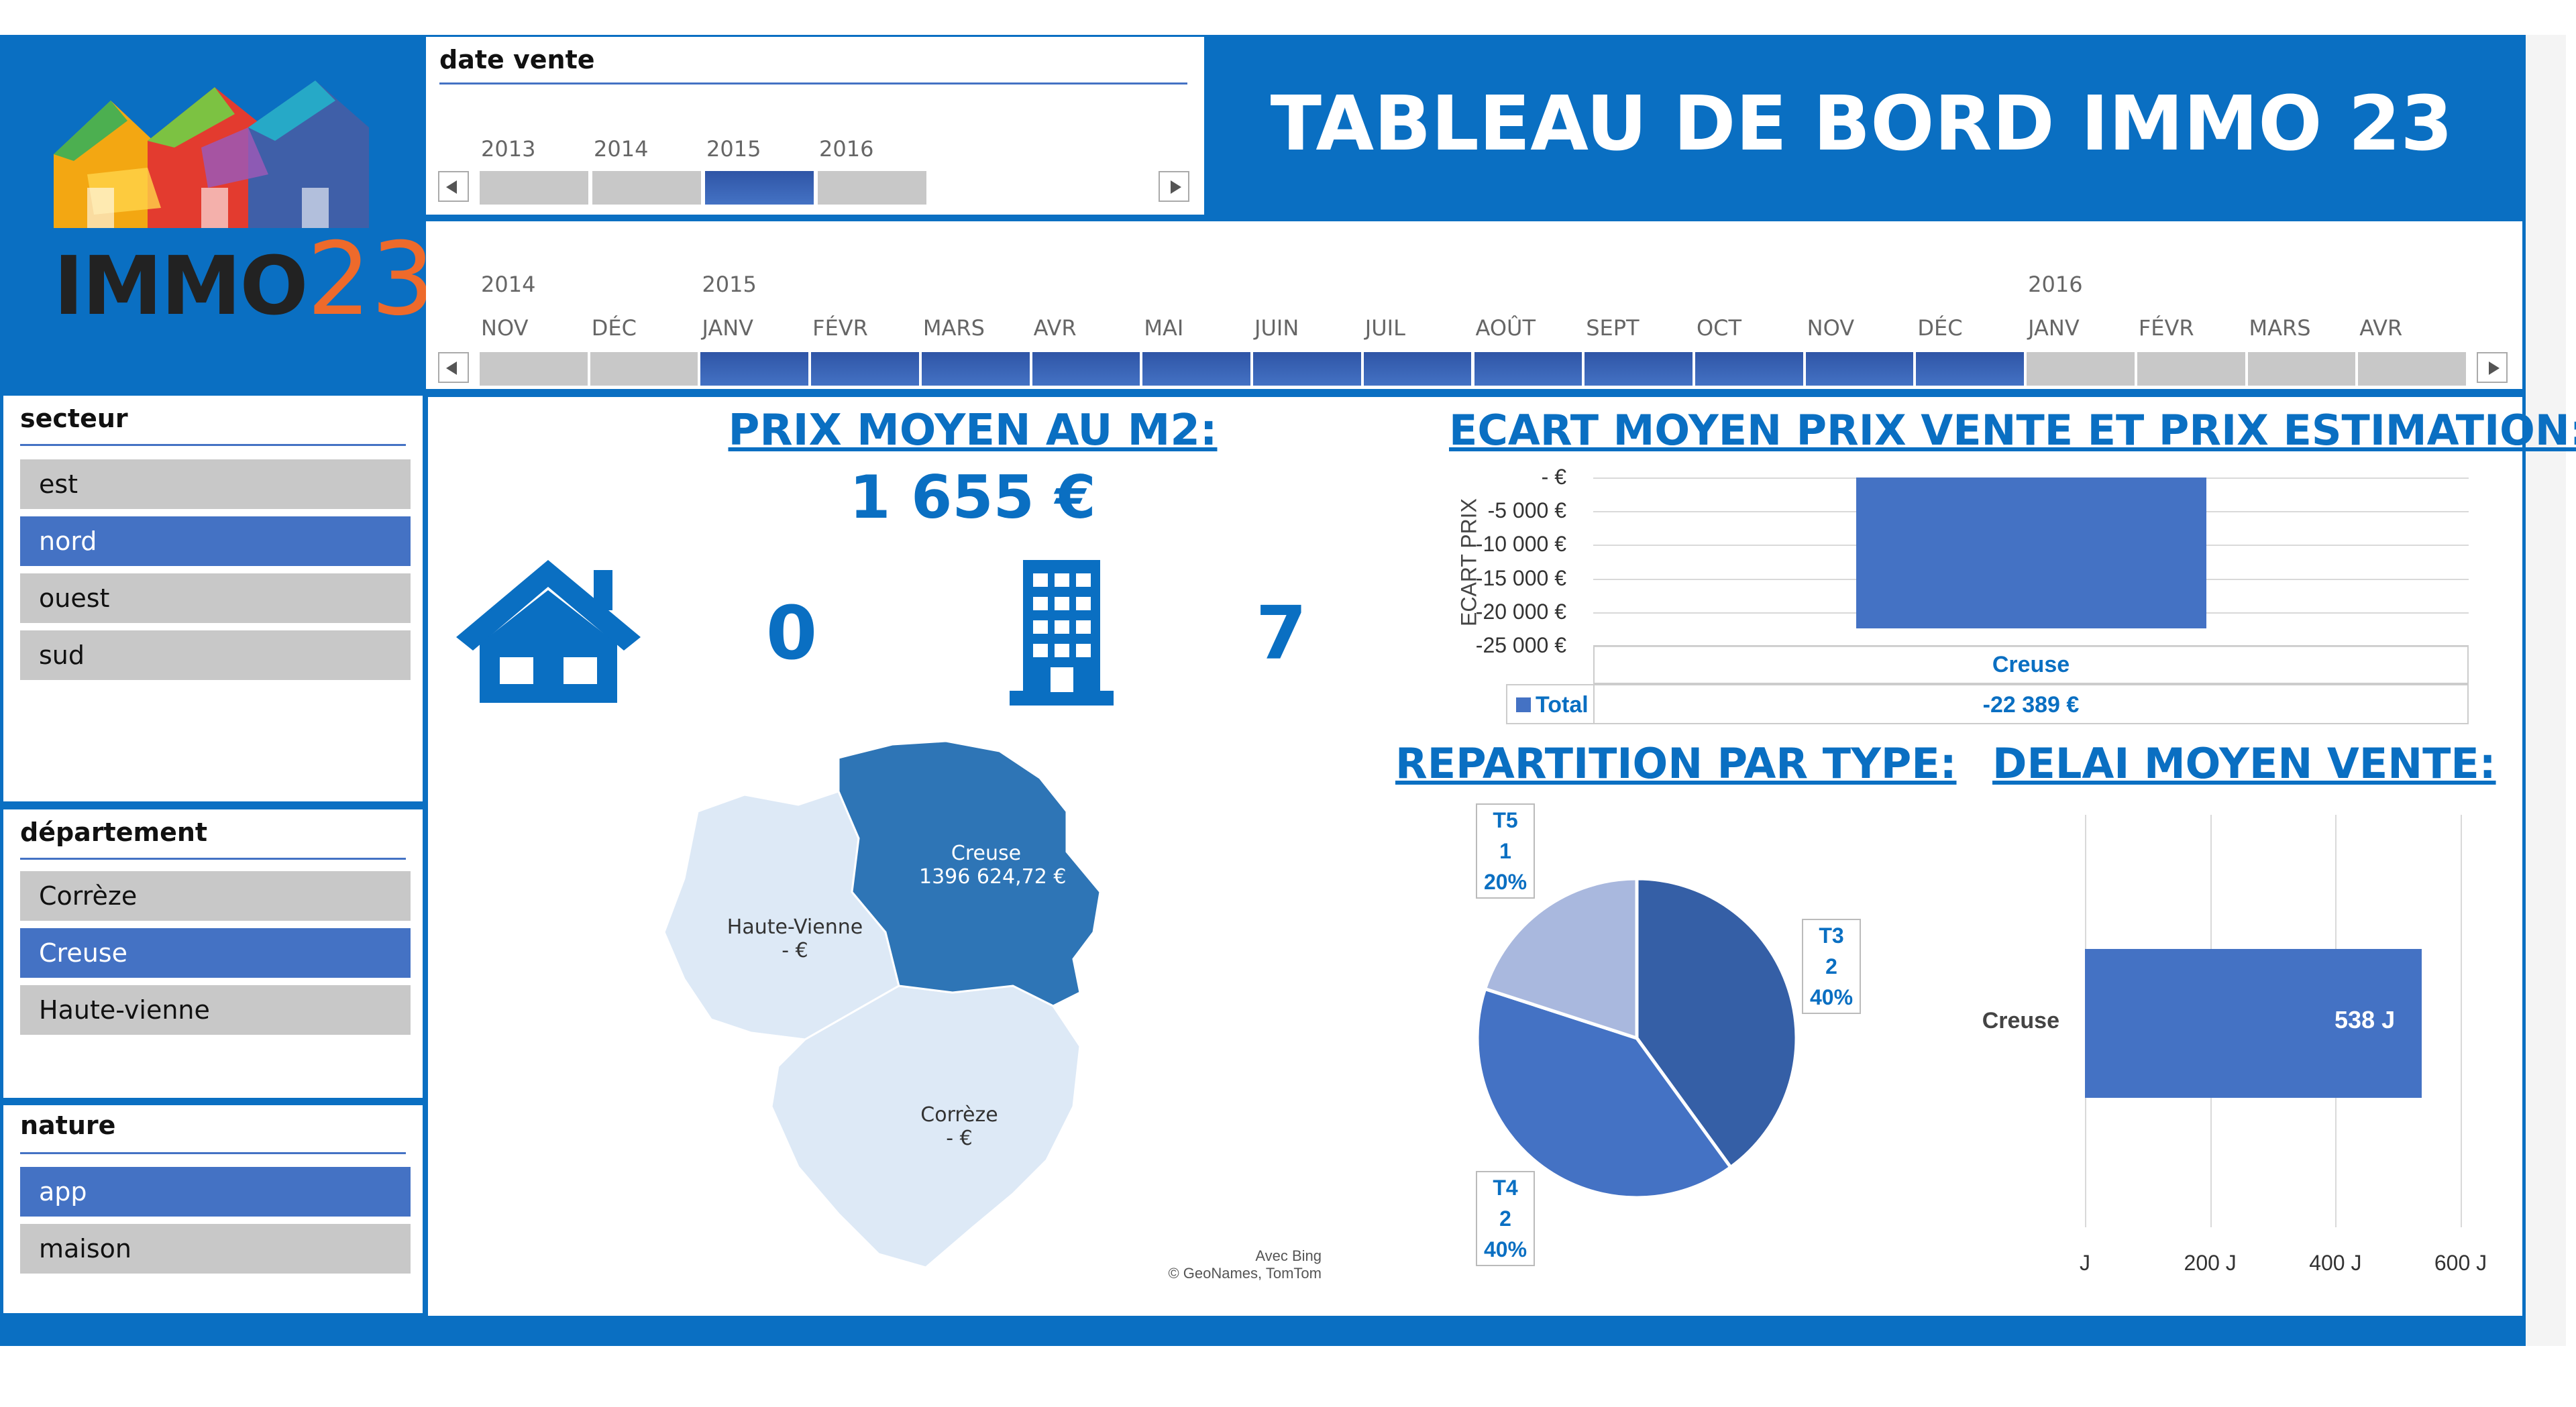 The width and height of the screenshot is (2576, 1407). What do you see at coordinates (215, 1249) in the screenshot?
I see `nature-item-maison: maison` at bounding box center [215, 1249].